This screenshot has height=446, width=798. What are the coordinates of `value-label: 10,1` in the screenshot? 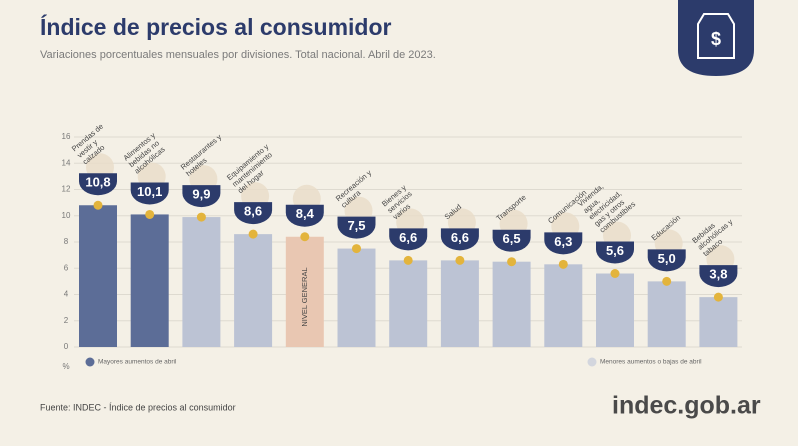 It's located at (149, 191).